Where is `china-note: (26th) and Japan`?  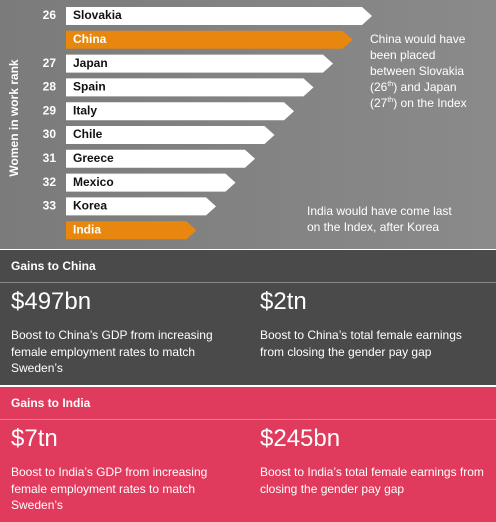
china-note: (26th) and Japan is located at coordinates (413, 87).